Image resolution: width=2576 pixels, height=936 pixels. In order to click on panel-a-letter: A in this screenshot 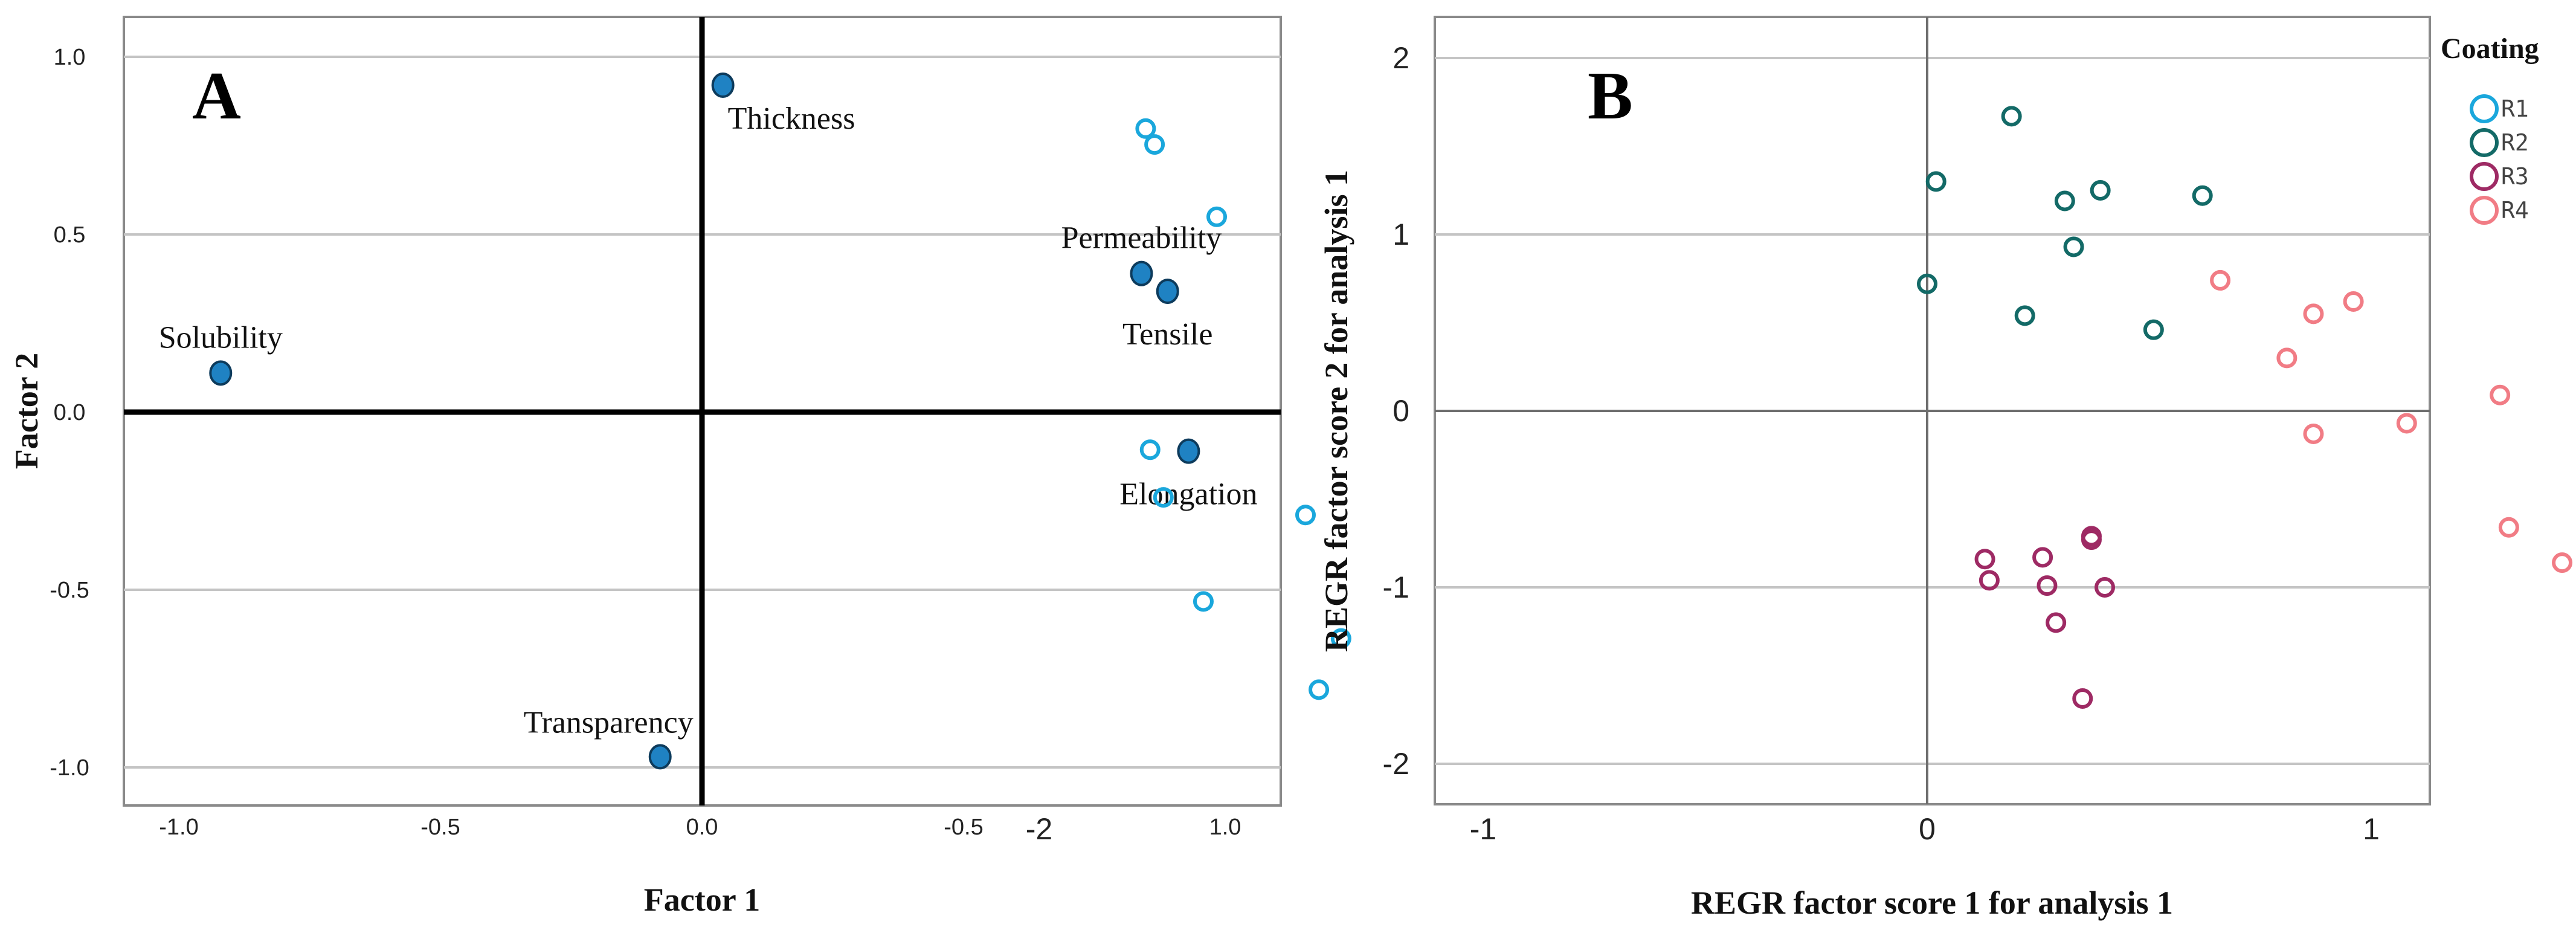, I will do `click(217, 96)`.